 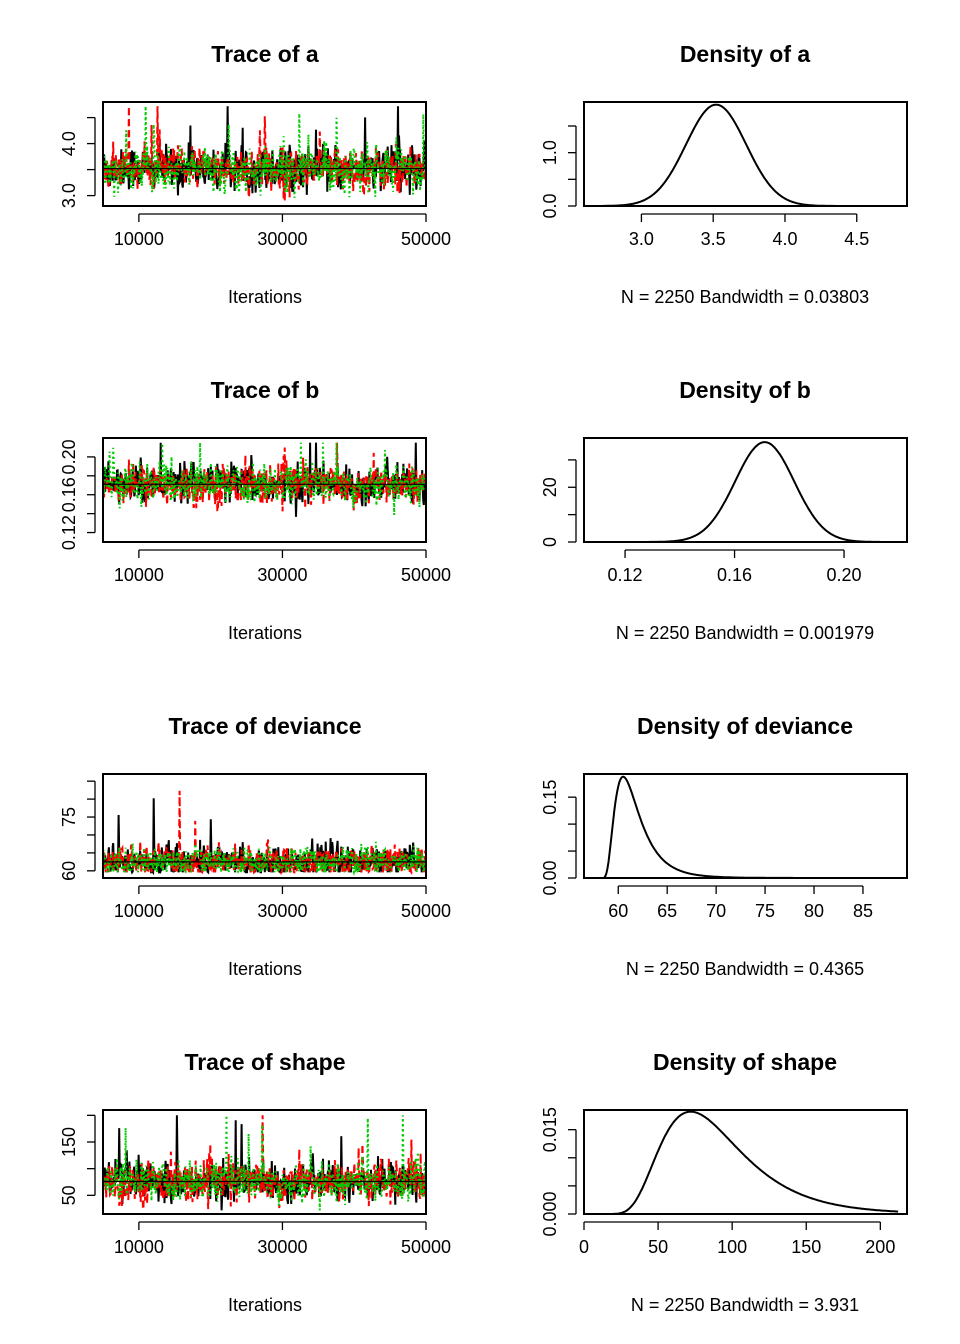 I want to click on y-tick-label: 0.16, so click(x=69, y=494).